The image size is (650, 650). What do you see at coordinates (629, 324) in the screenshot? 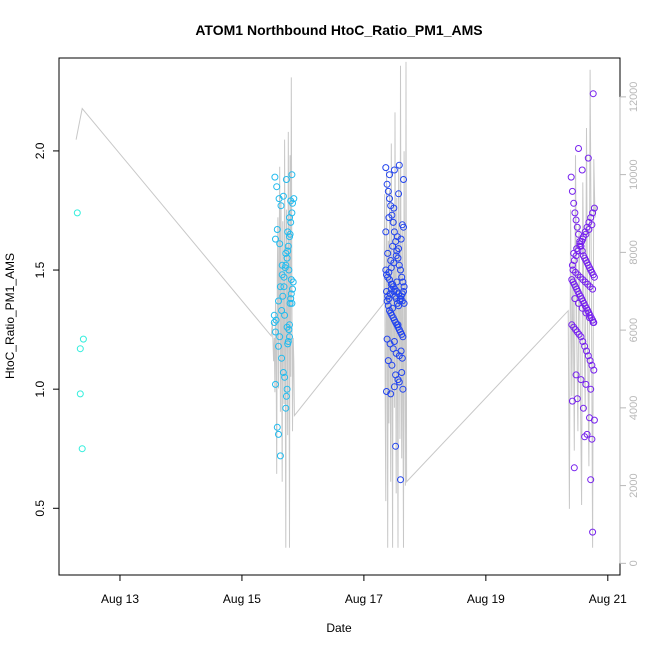
I see `y-axis-right: 0 2000 4000 6000 8000 10000 12000` at bounding box center [629, 324].